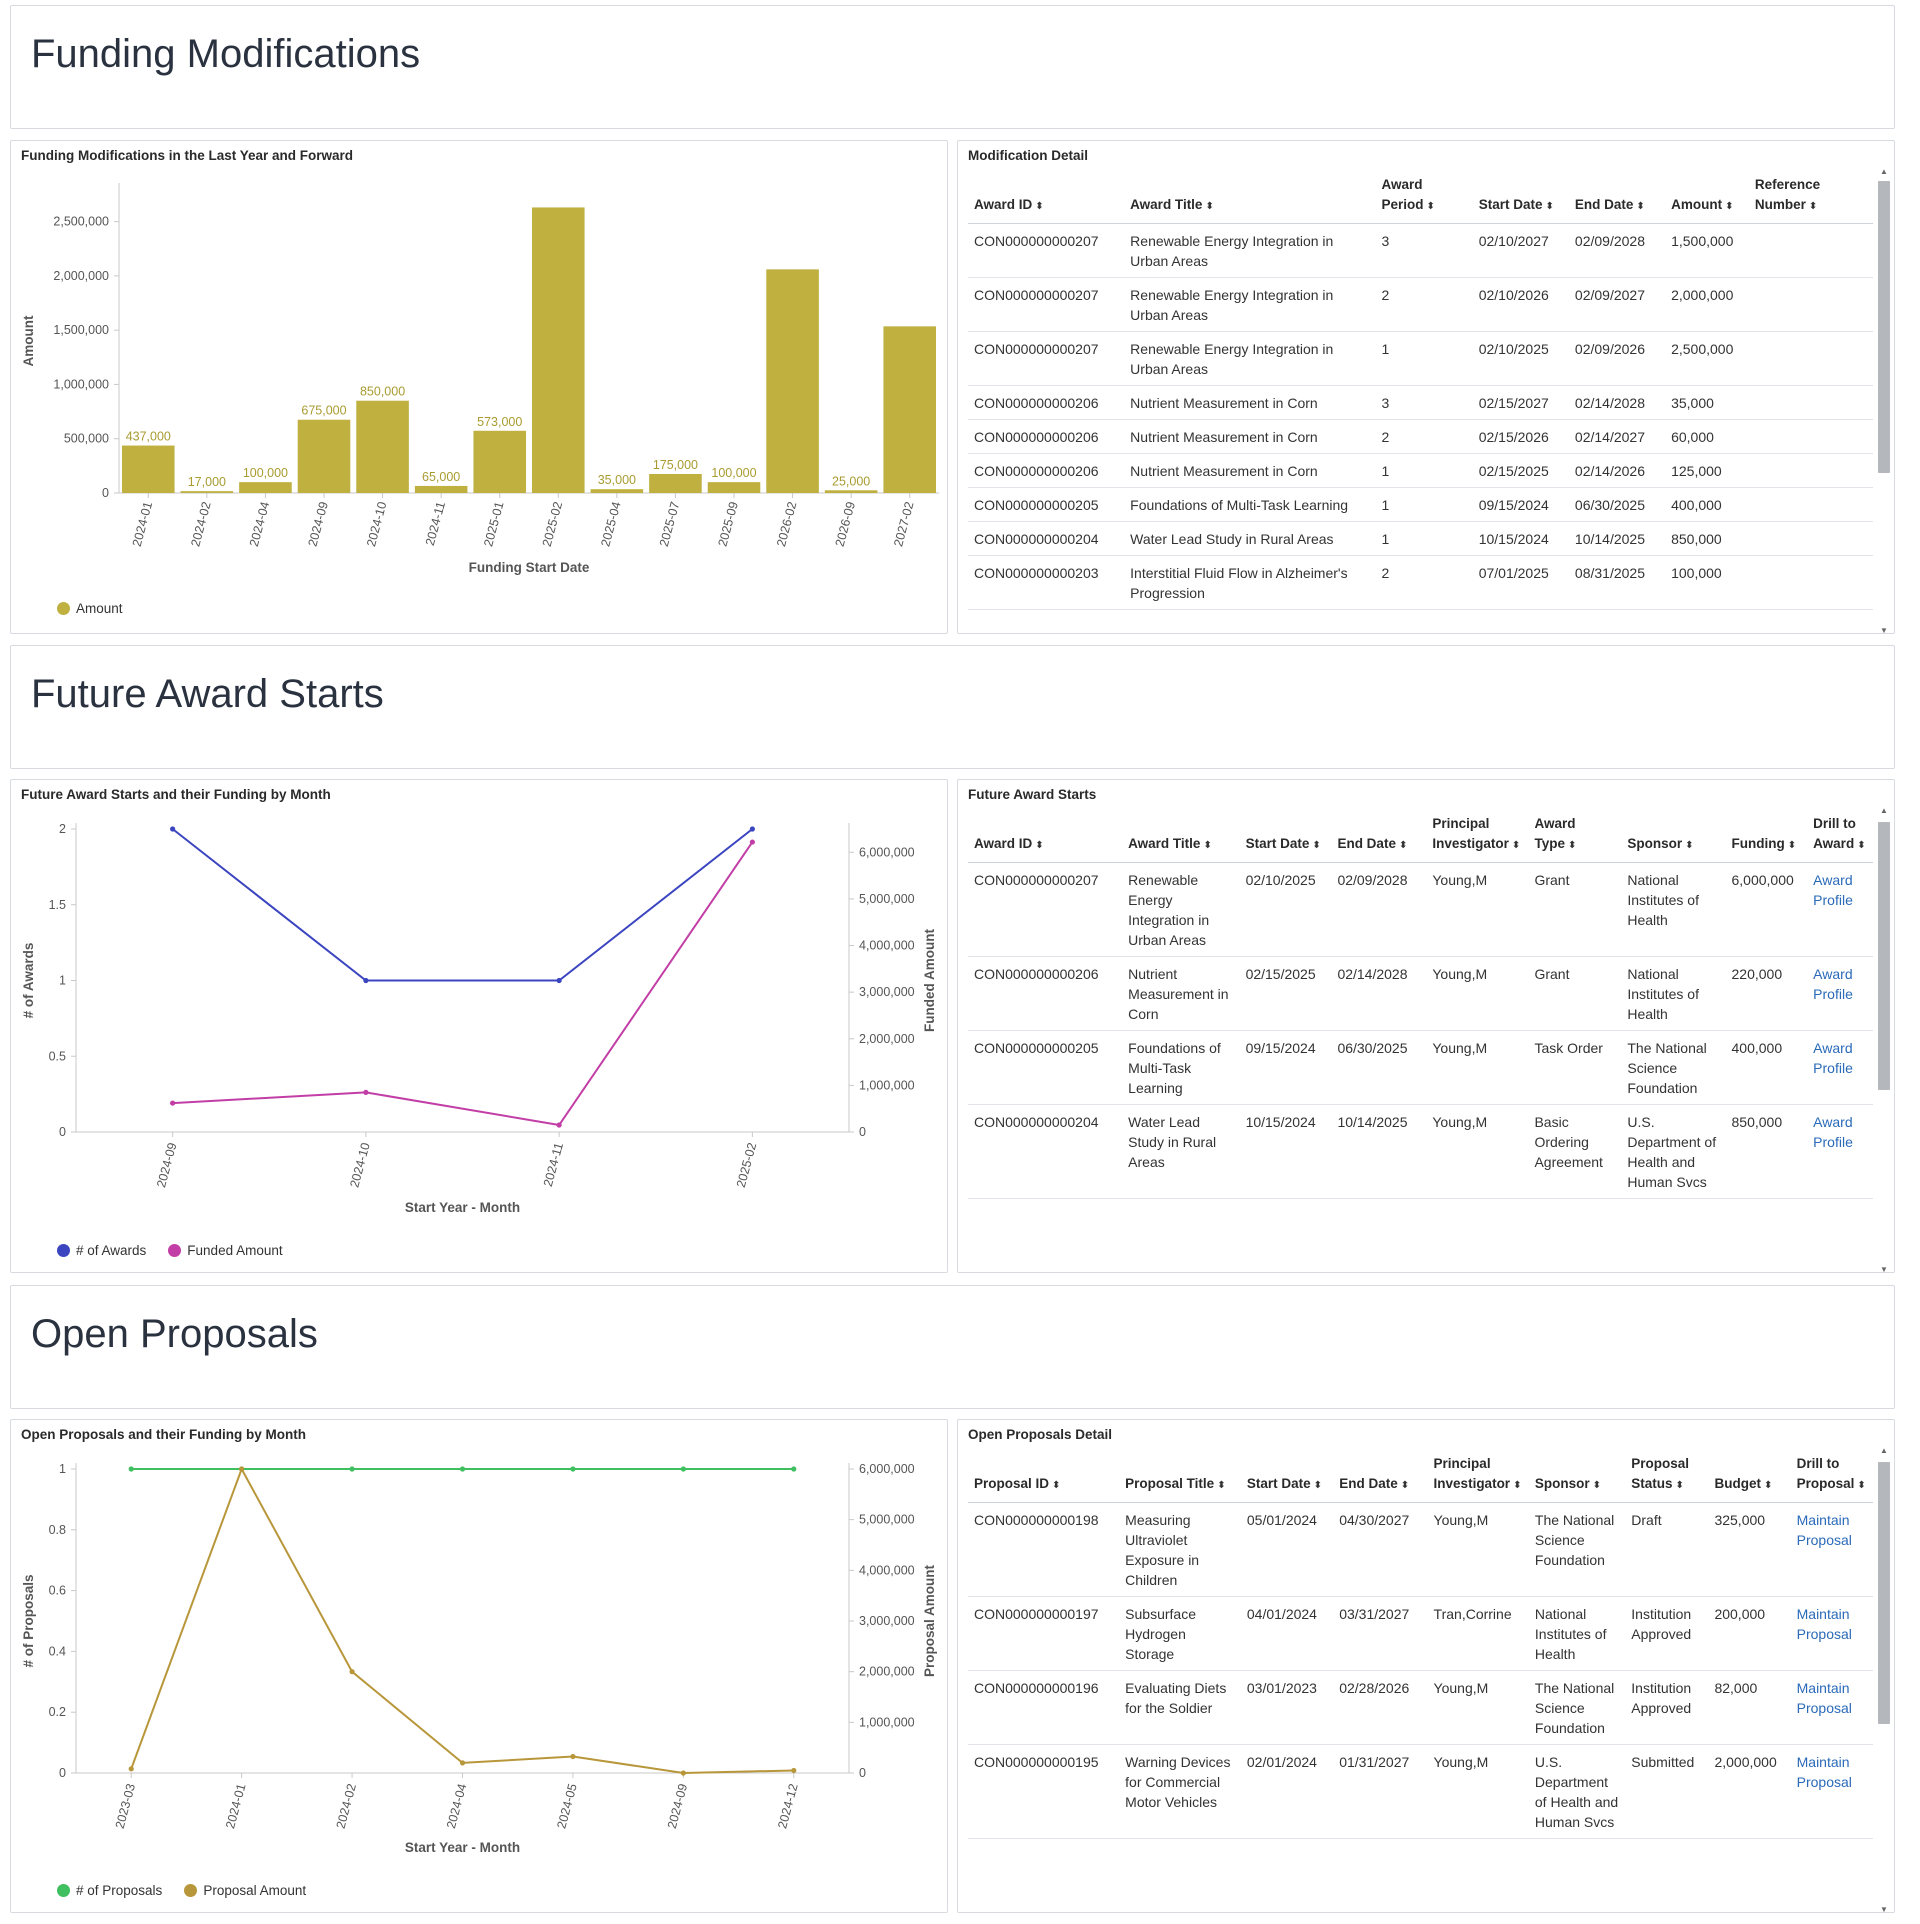  What do you see at coordinates (1180, 1476) in the screenshot?
I see `column-header-proposal-title: Proposal Title ⬍` at bounding box center [1180, 1476].